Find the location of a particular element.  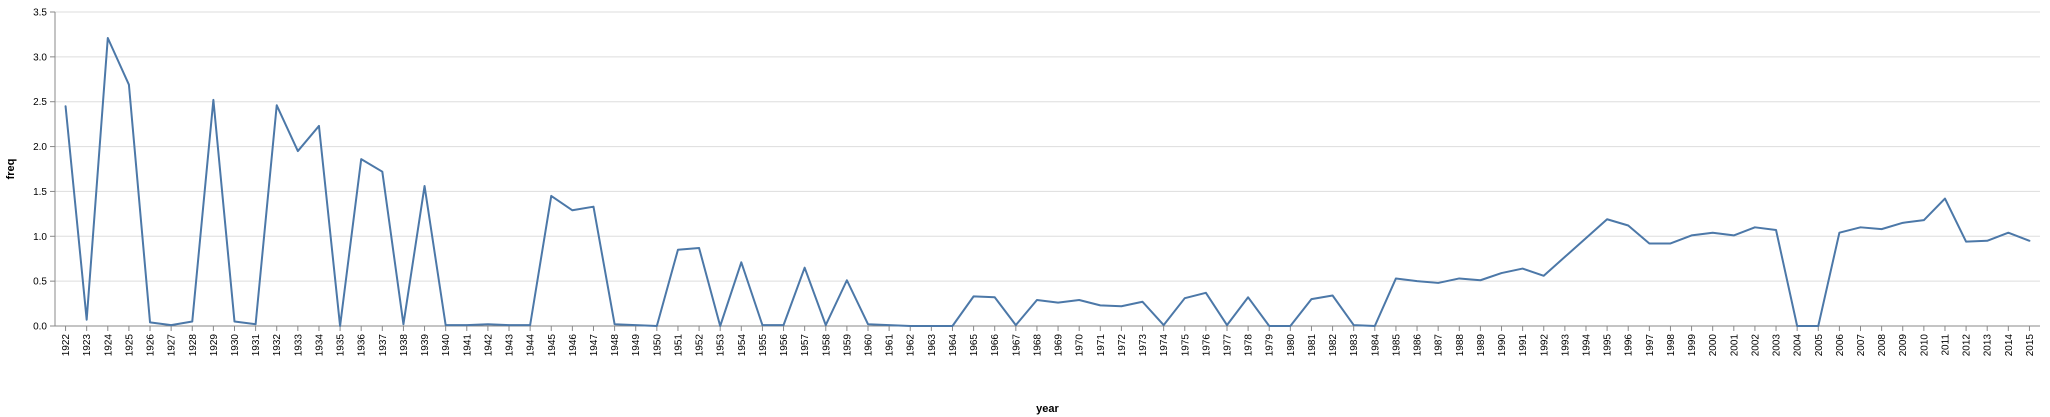

x-tick-label: 1922 is located at coordinates (66, 345).